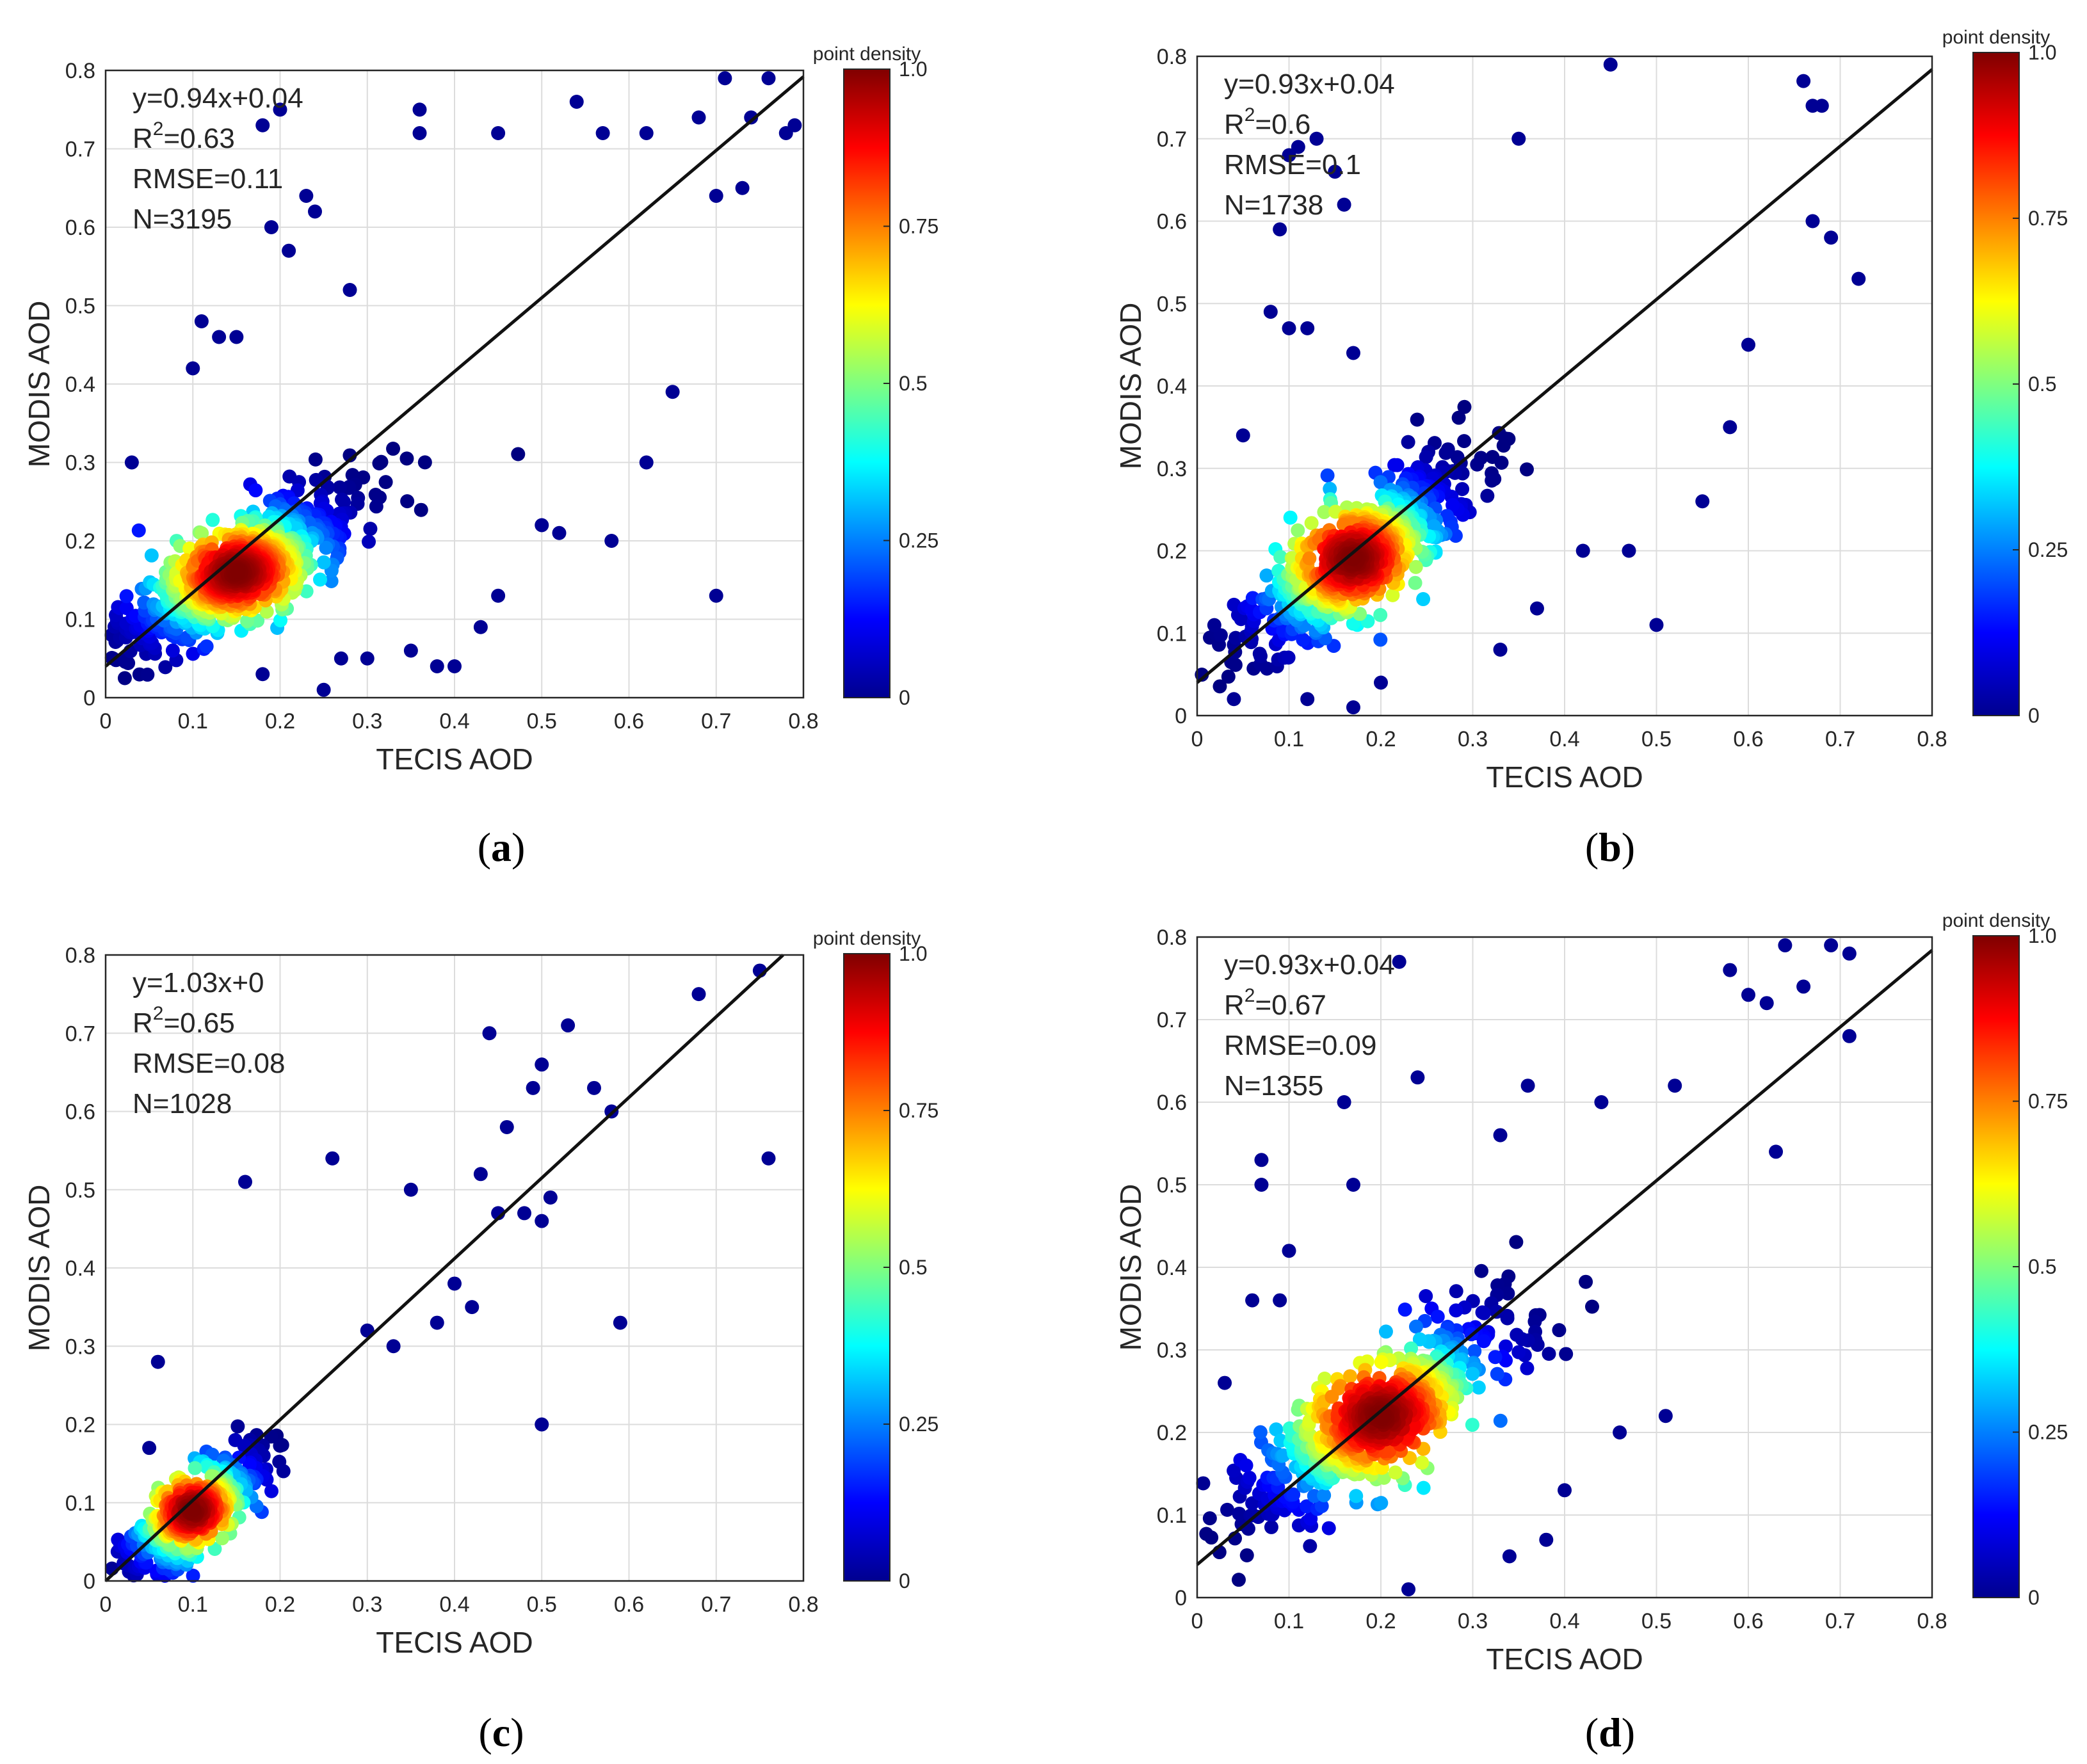  What do you see at coordinates (1564, 739) in the screenshot?
I see `x-tick-label: 0.4` at bounding box center [1564, 739].